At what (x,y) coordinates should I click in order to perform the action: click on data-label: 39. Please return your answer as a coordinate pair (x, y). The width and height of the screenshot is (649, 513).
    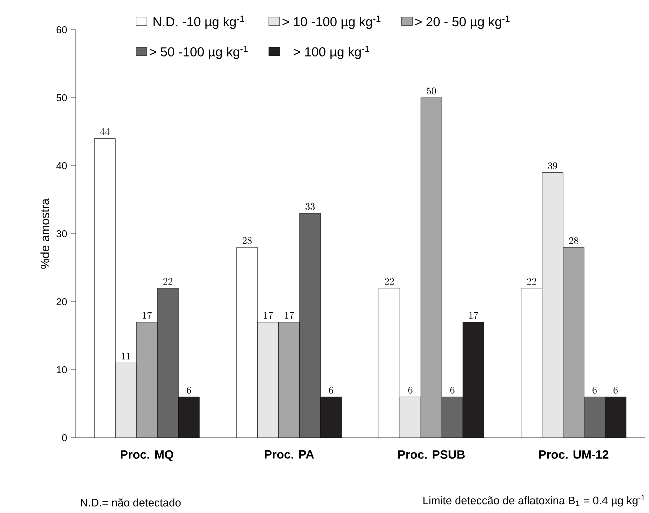
    Looking at the image, I should click on (553, 166).